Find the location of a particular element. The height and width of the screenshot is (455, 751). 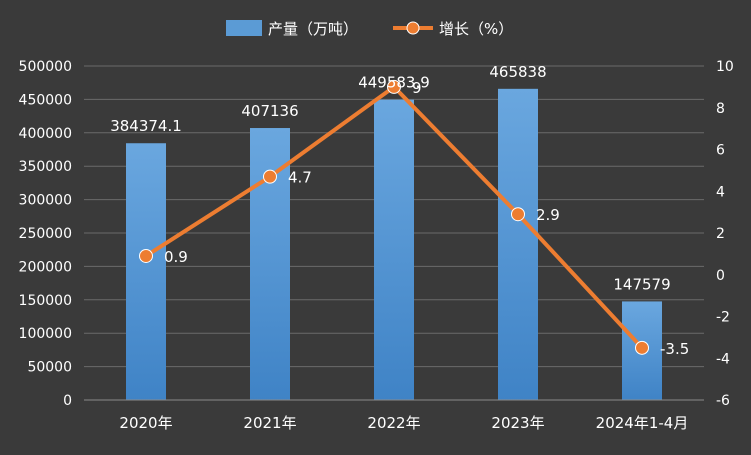

y-right-tick-label: -4 is located at coordinates (723, 359).